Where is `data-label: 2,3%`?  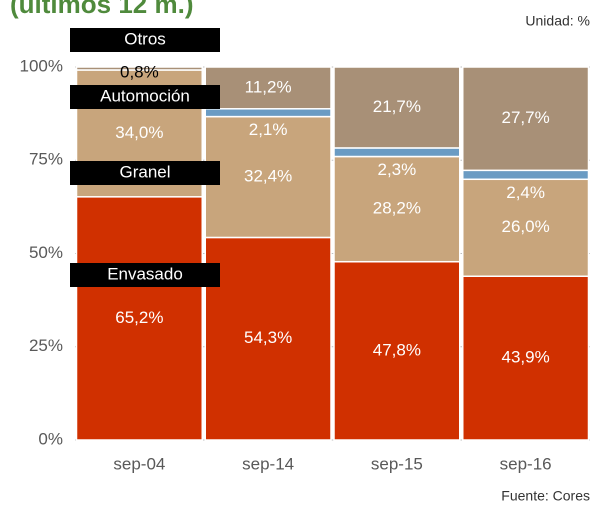
data-label: 2,3% is located at coordinates (397, 169).